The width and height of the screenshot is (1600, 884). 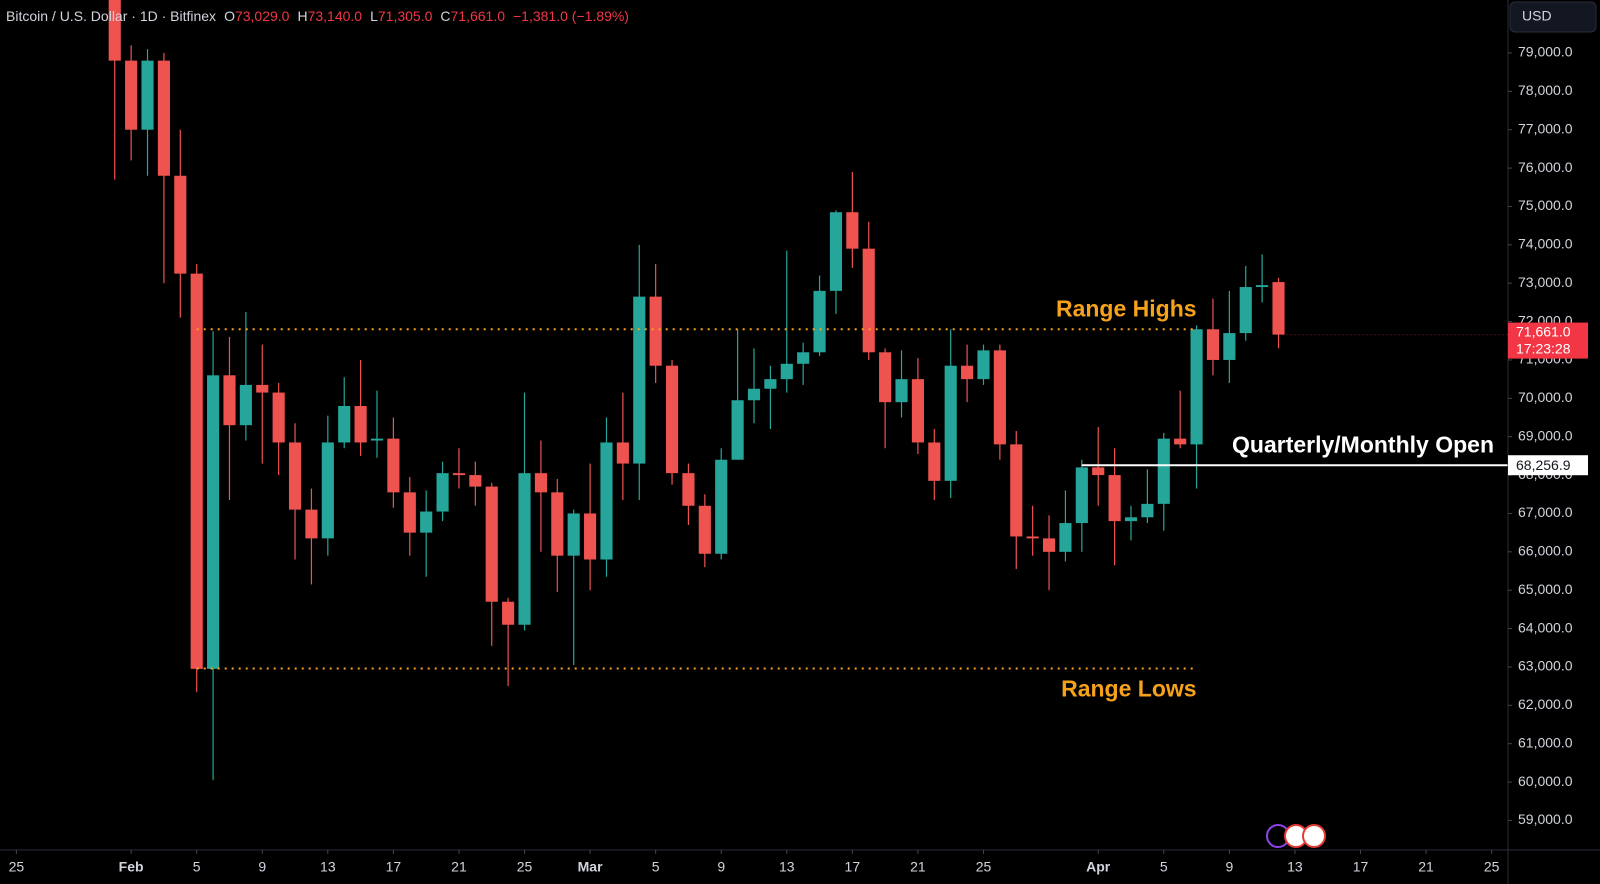 What do you see at coordinates (1545, 167) in the screenshot?
I see `y-tick-label: 76,000.0` at bounding box center [1545, 167].